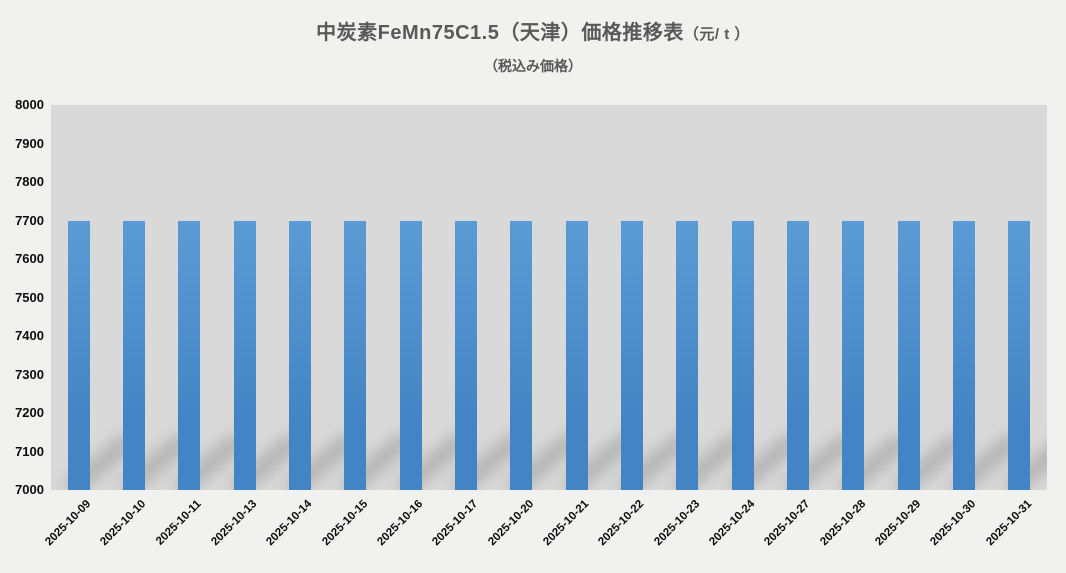 The image size is (1066, 573). What do you see at coordinates (289, 523) in the screenshot?
I see `x-axis-tick-label: 2025-10-14` at bounding box center [289, 523].